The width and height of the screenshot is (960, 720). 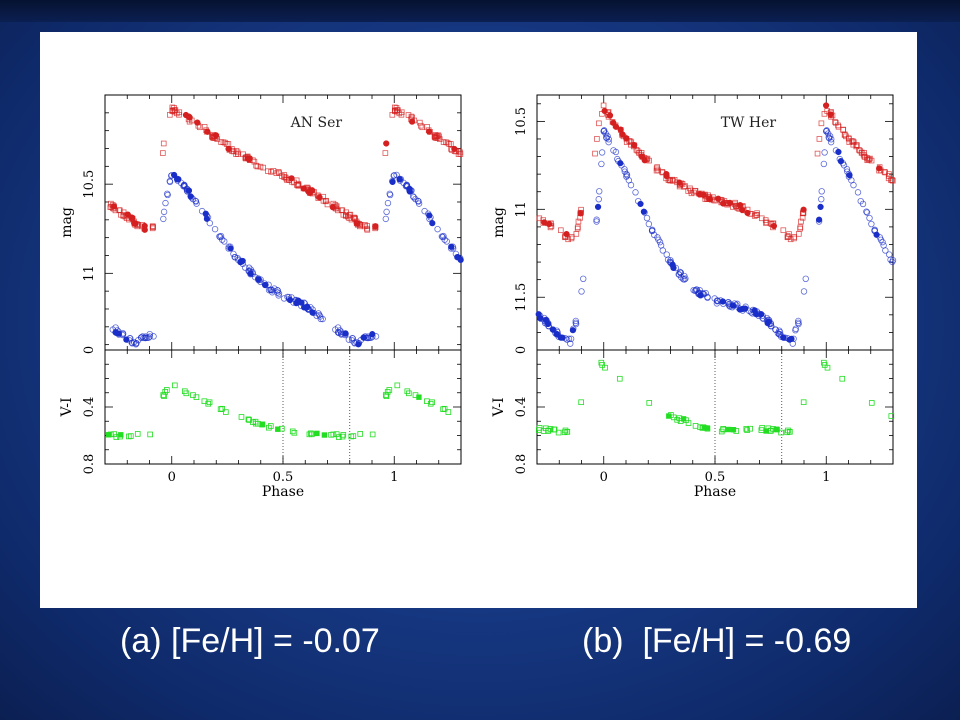 What do you see at coordinates (715, 477) in the screenshot?
I see `x-tick-label: 0.5` at bounding box center [715, 477].